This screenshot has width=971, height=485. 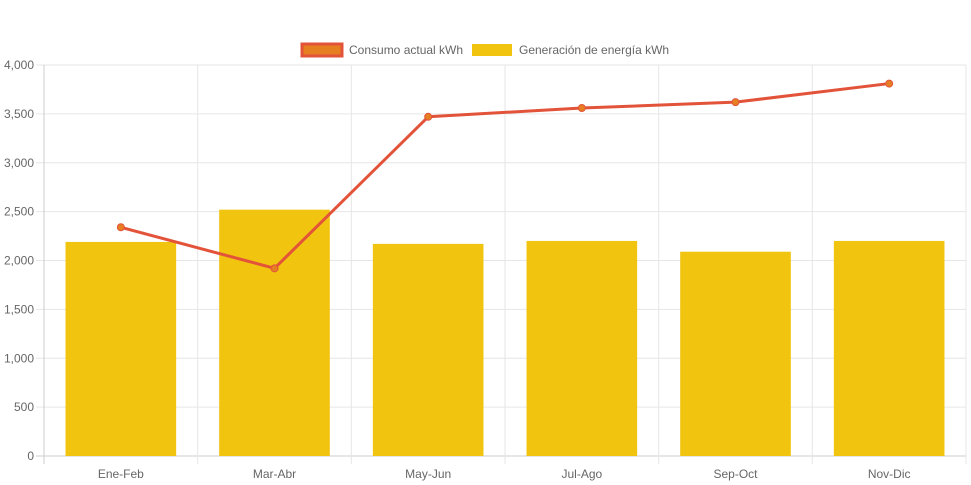 What do you see at coordinates (889, 474) in the screenshot?
I see `x-tick-label: Nov-Dic` at bounding box center [889, 474].